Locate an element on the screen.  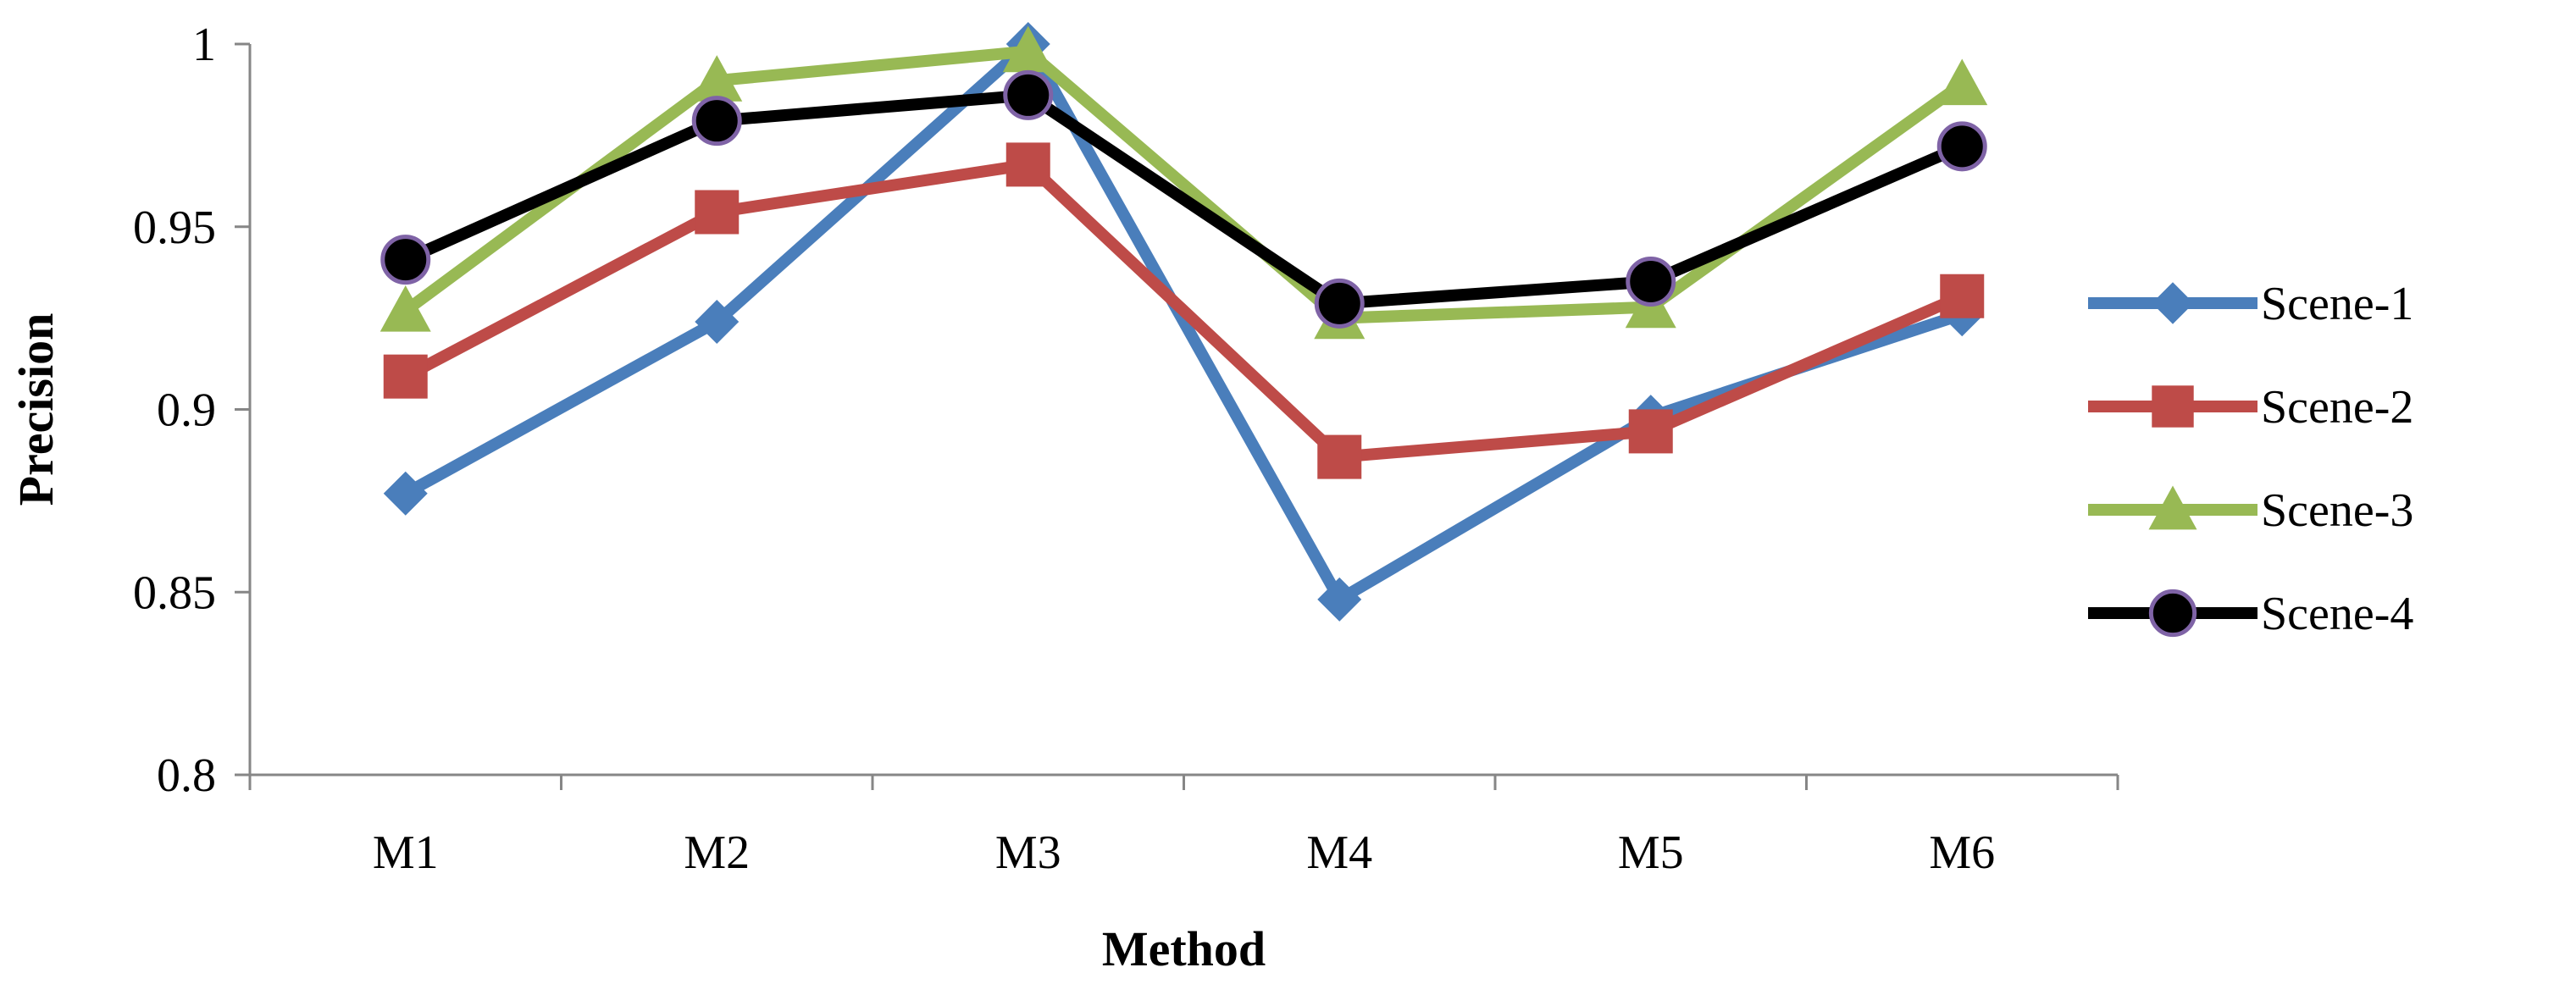
series-line is located at coordinates (1184, 199).